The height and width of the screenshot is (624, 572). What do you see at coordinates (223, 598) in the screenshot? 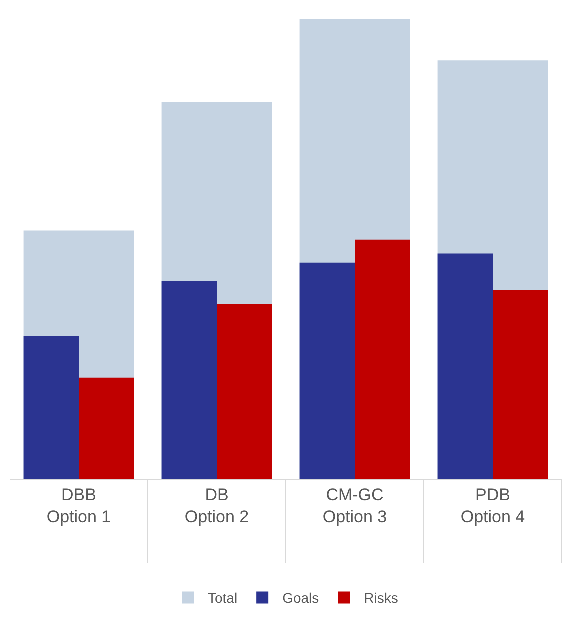
I see `legend-label: Total` at bounding box center [223, 598].